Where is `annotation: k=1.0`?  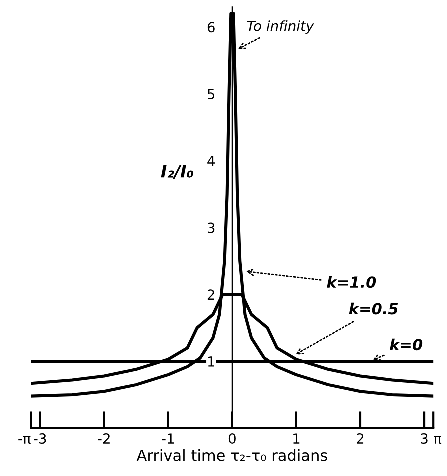
annotation: k=1.0 is located at coordinates (351, 282).